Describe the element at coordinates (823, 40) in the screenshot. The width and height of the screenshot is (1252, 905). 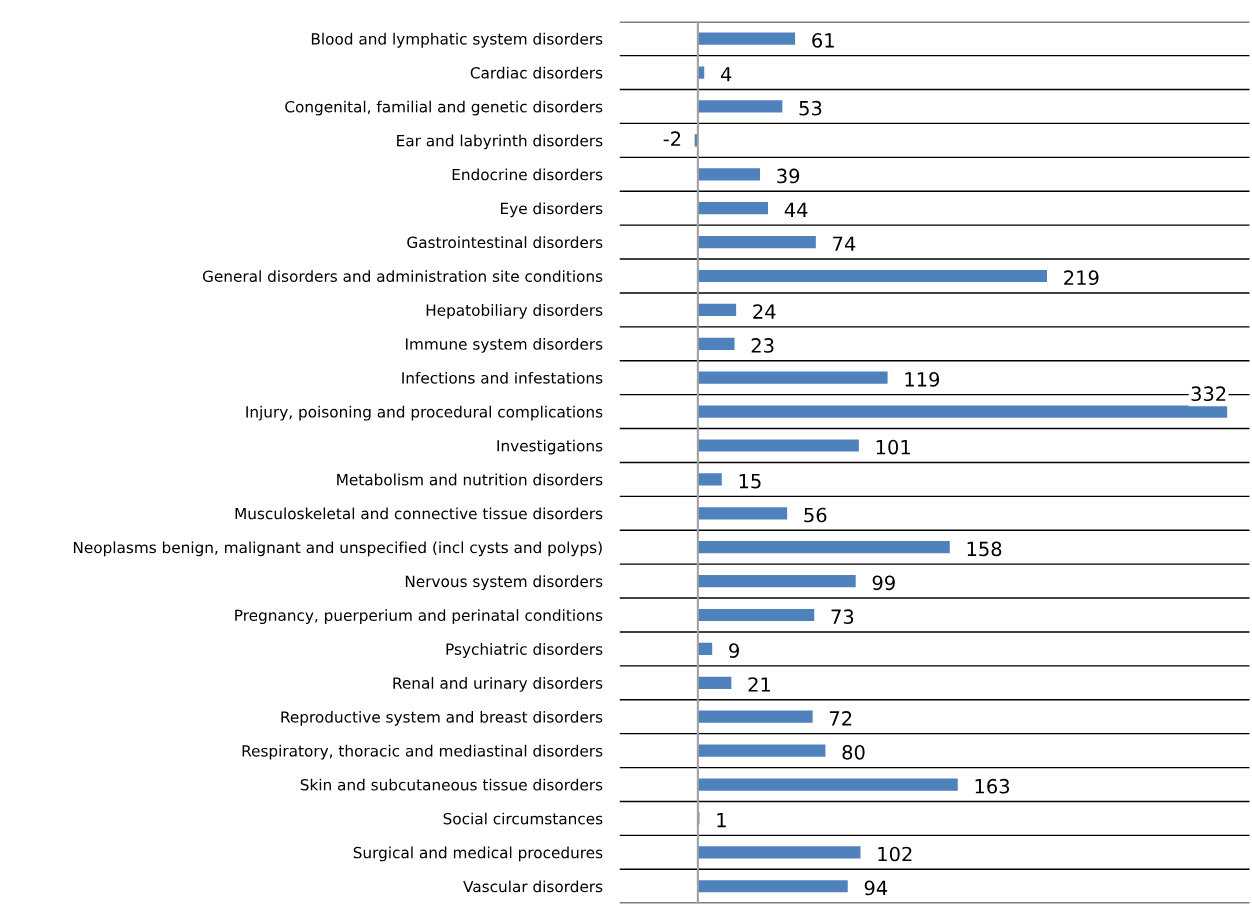
I see `data-label: 61` at that location.